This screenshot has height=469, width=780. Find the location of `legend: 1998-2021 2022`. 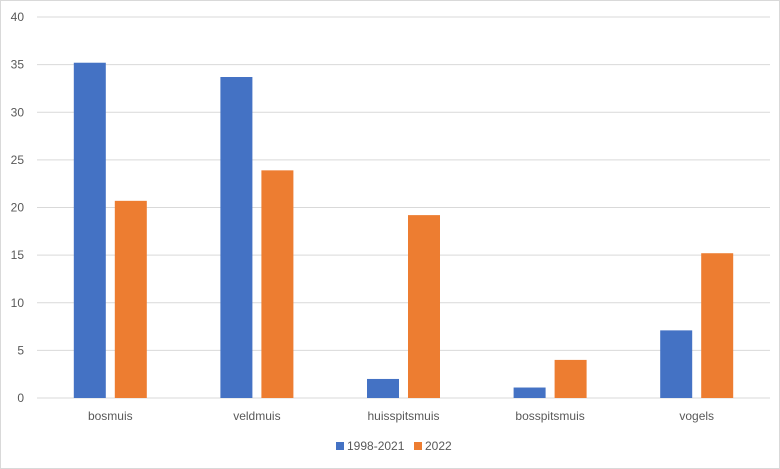

legend: 1998-2021 2022 is located at coordinates (394, 446).